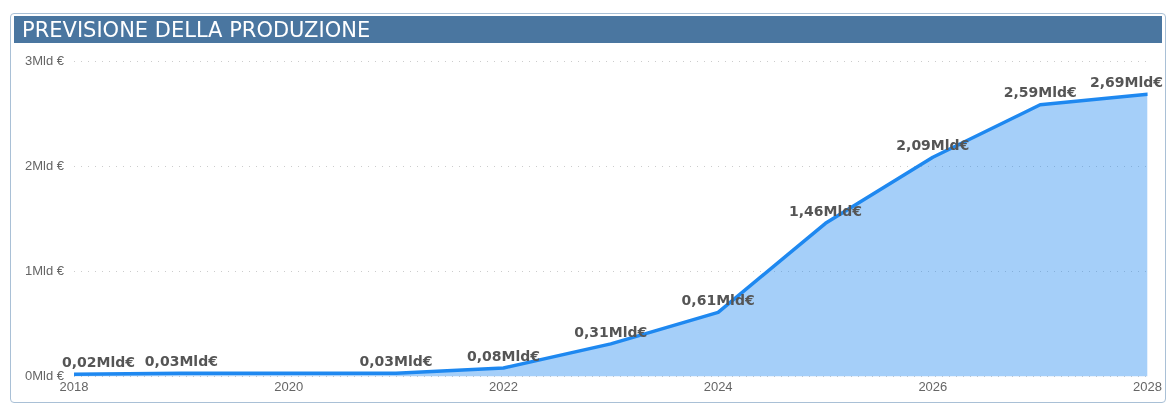 The height and width of the screenshot is (408, 1172). What do you see at coordinates (1147, 386) in the screenshot?
I see `x-tick-label: 2028` at bounding box center [1147, 386].